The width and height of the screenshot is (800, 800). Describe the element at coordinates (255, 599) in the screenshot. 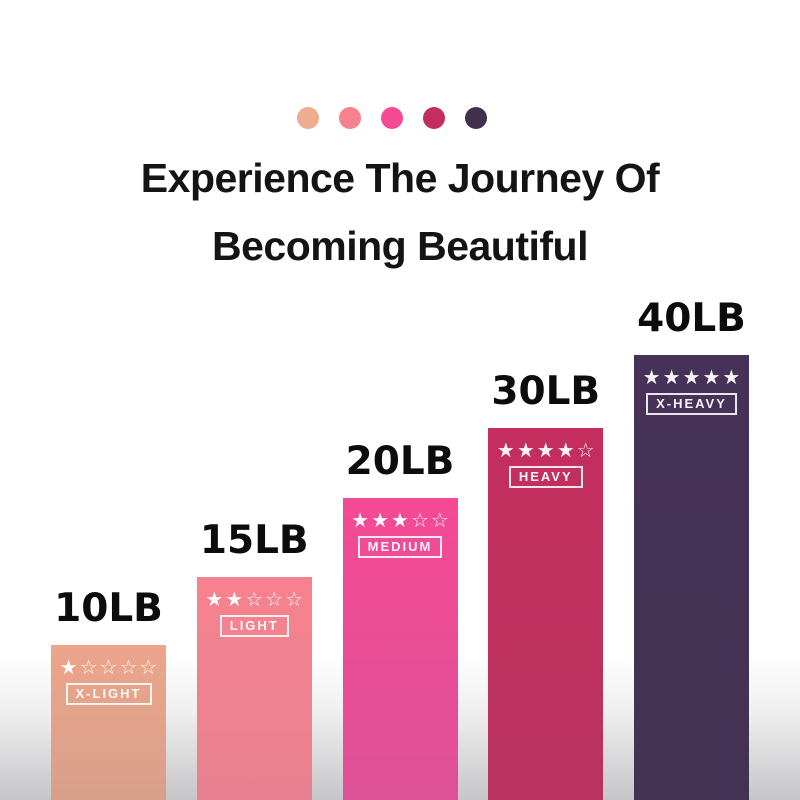

I see `star-rating-2-of-5: ★★☆☆☆` at that location.